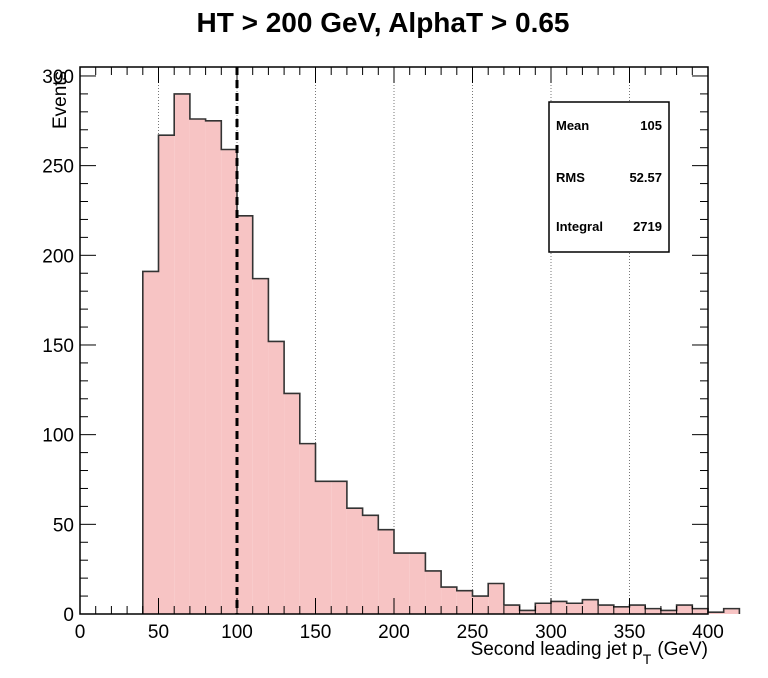 The width and height of the screenshot is (768, 678). I want to click on stats-integral-value: 2719, so click(647, 226).